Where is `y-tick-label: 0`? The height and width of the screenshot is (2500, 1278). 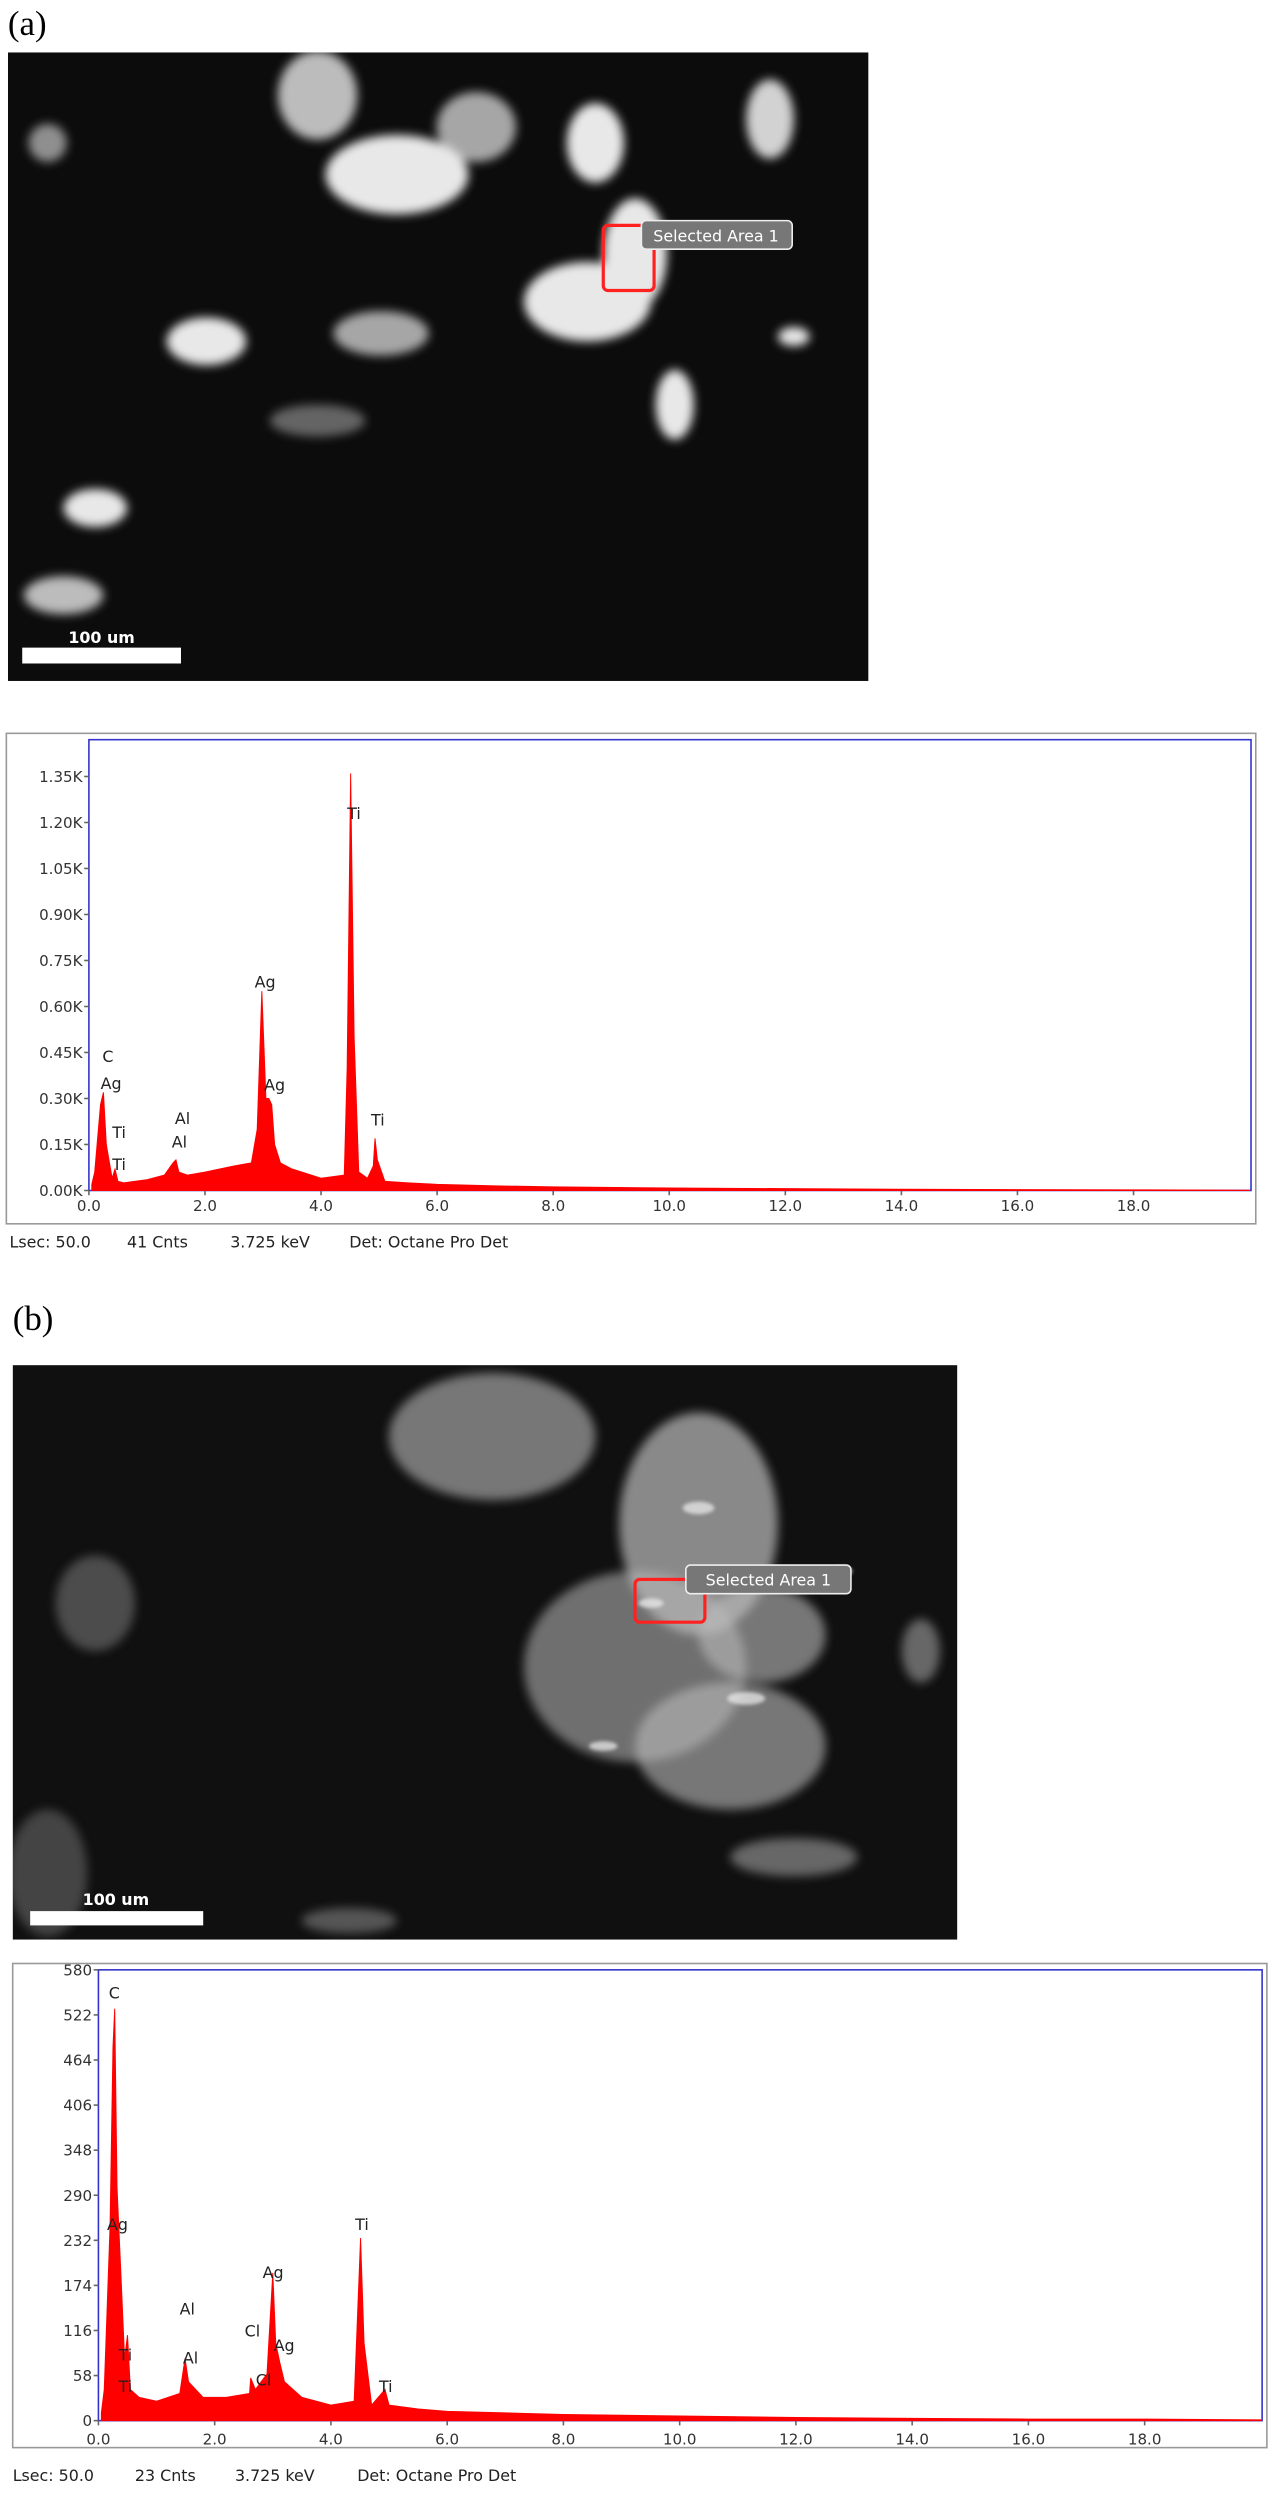 y-tick-label: 0 is located at coordinates (87, 2421).